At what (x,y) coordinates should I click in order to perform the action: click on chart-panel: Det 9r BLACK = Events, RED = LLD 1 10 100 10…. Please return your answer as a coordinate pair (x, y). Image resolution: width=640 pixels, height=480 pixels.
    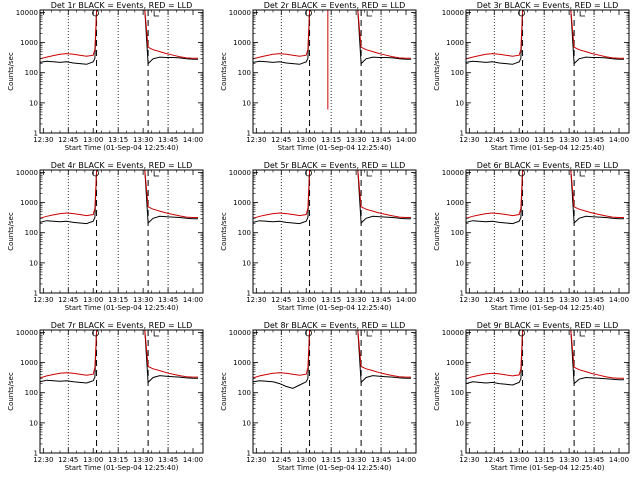
    Looking at the image, I should click on (531, 396).